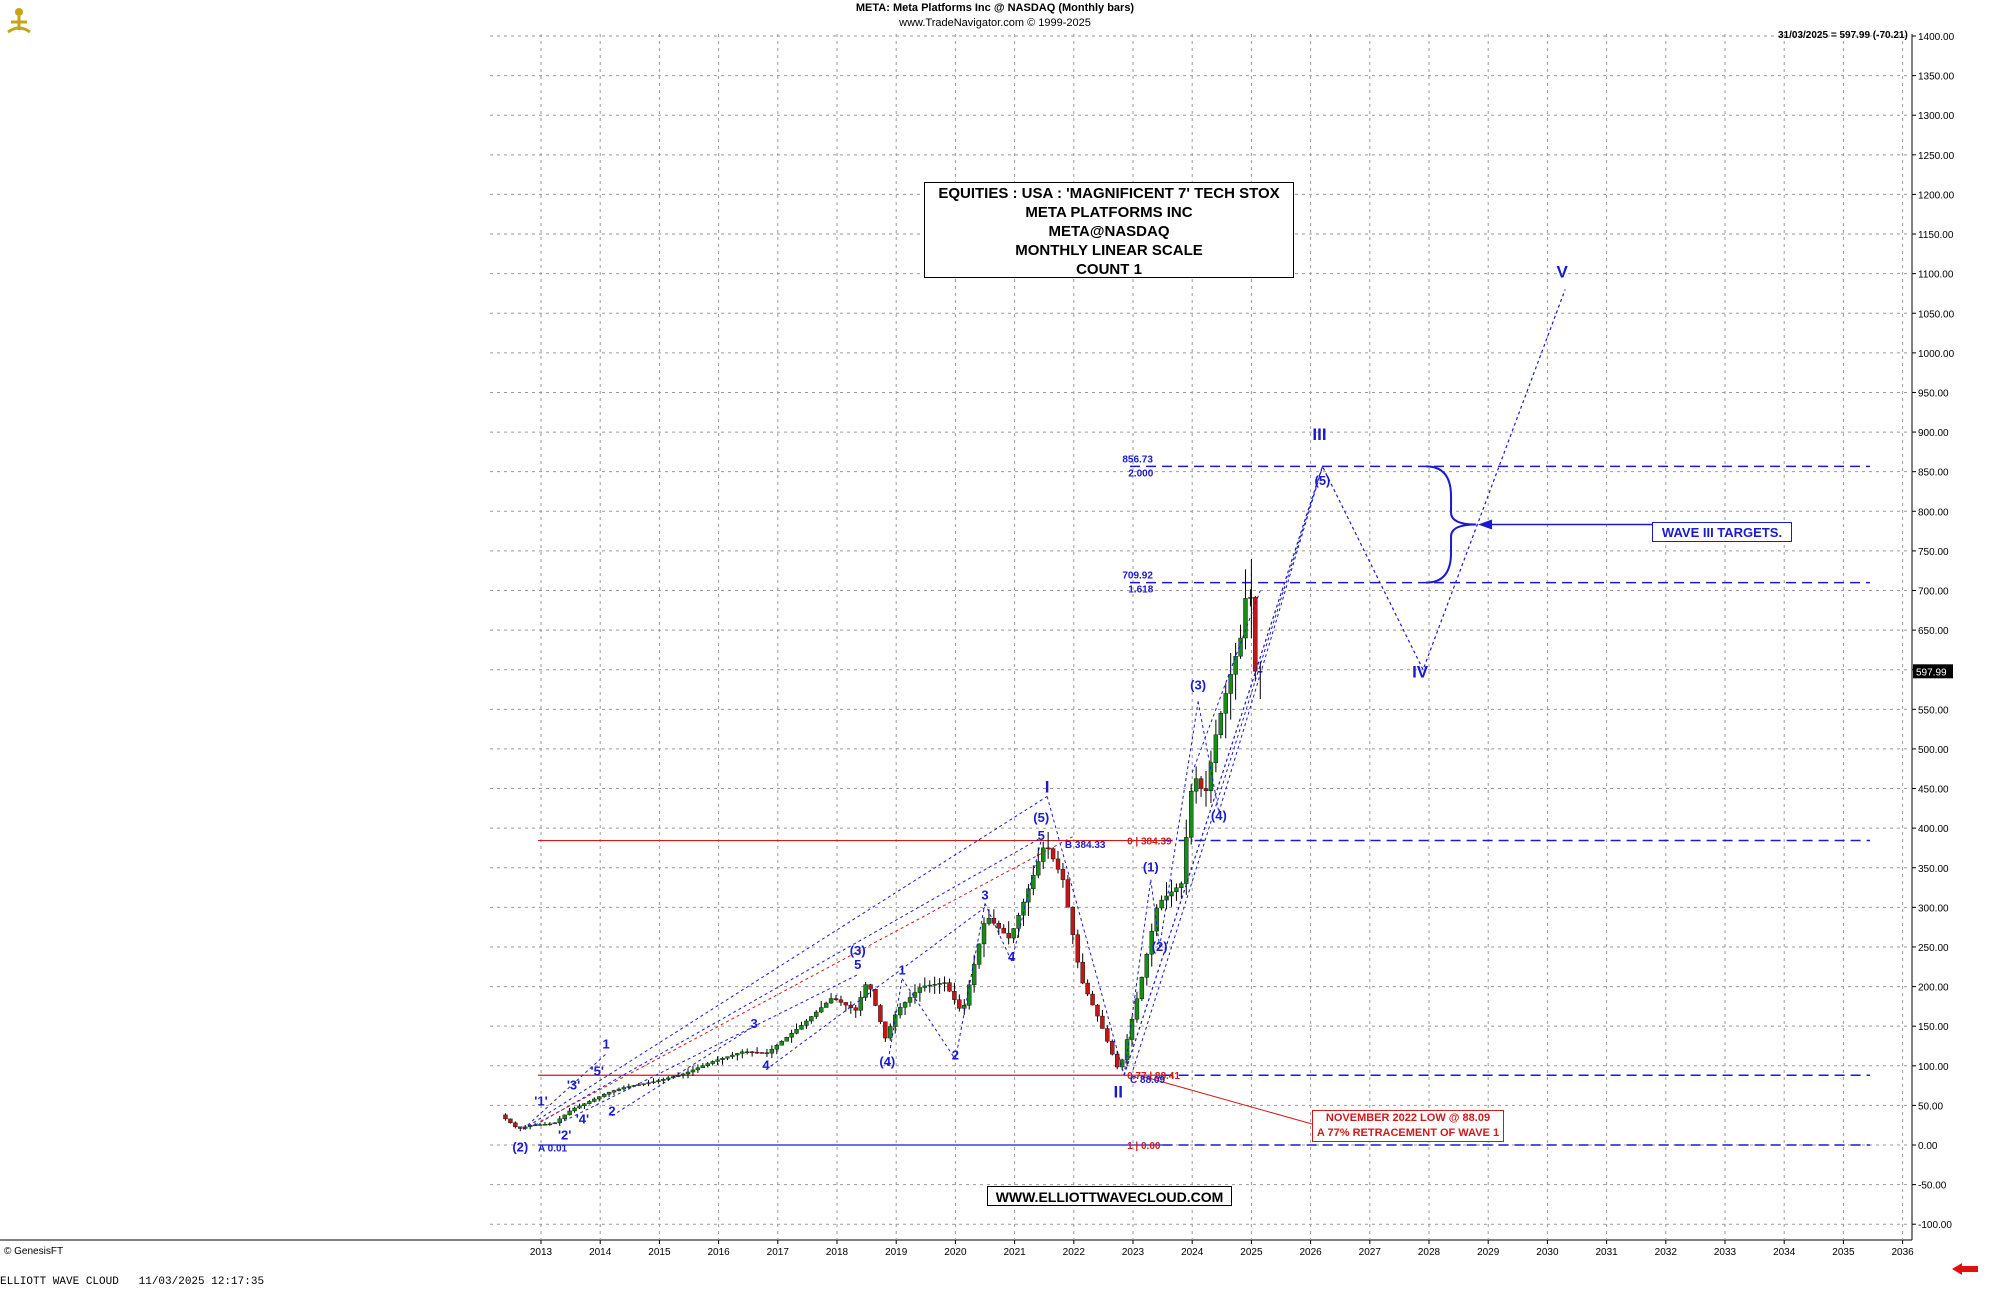  What do you see at coordinates (1936, 314) in the screenshot?
I see `y-tick-label: 1050.00` at bounding box center [1936, 314].